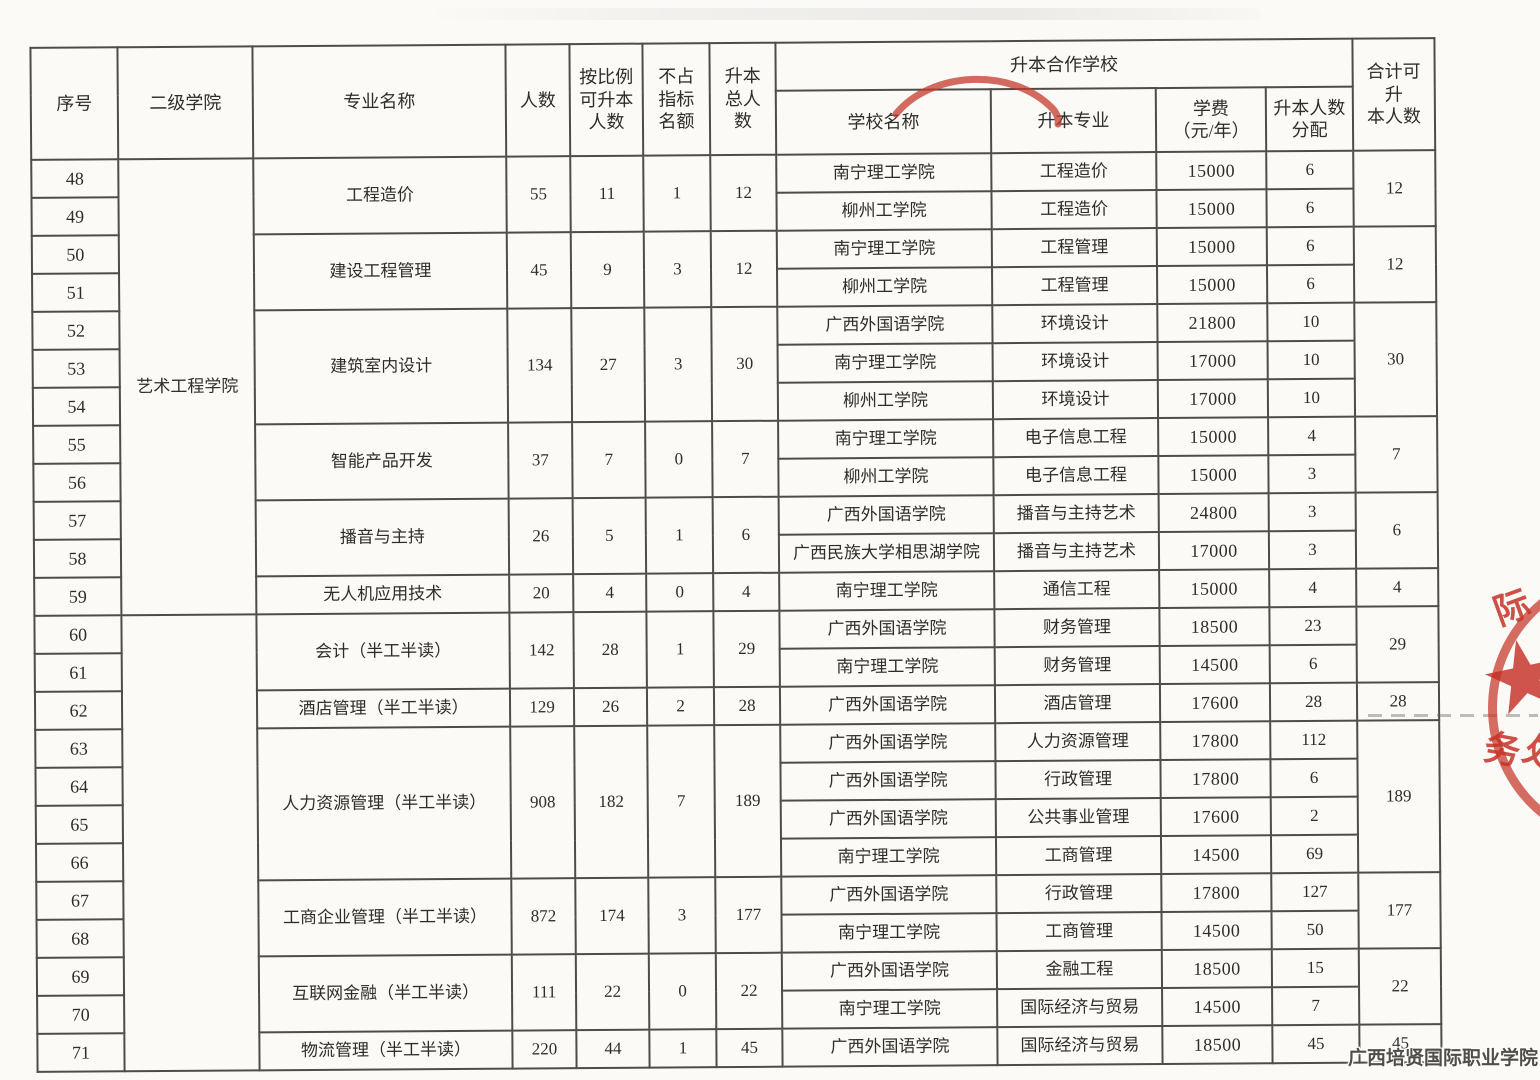  Describe the element at coordinates (538, 100) in the screenshot. I see `header-count: 人数` at that location.